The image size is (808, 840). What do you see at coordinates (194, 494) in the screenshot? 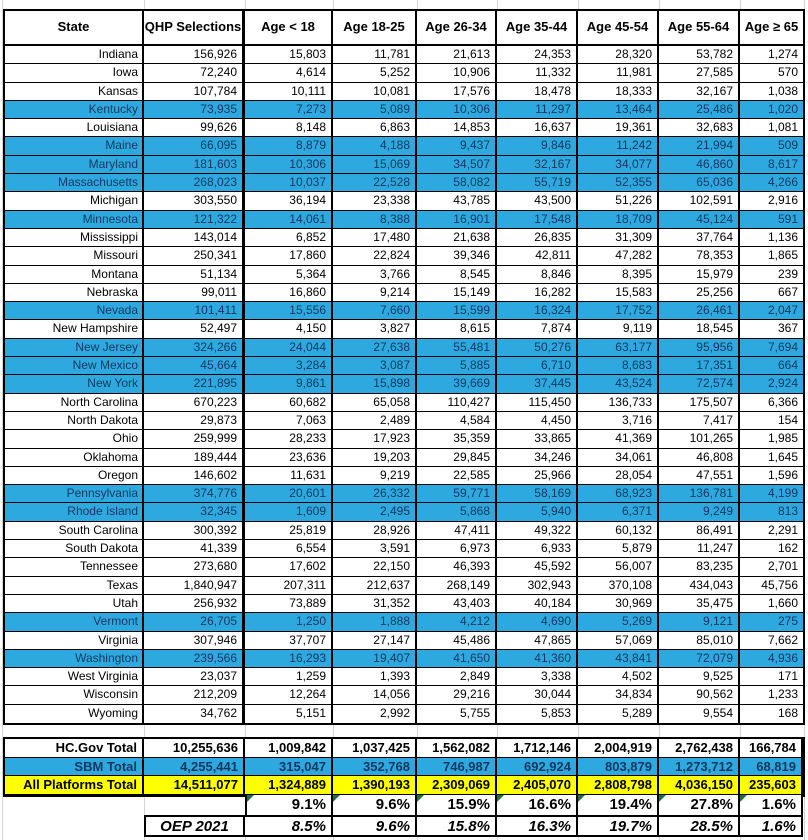
I see `value-cell: 374,776` at bounding box center [194, 494].